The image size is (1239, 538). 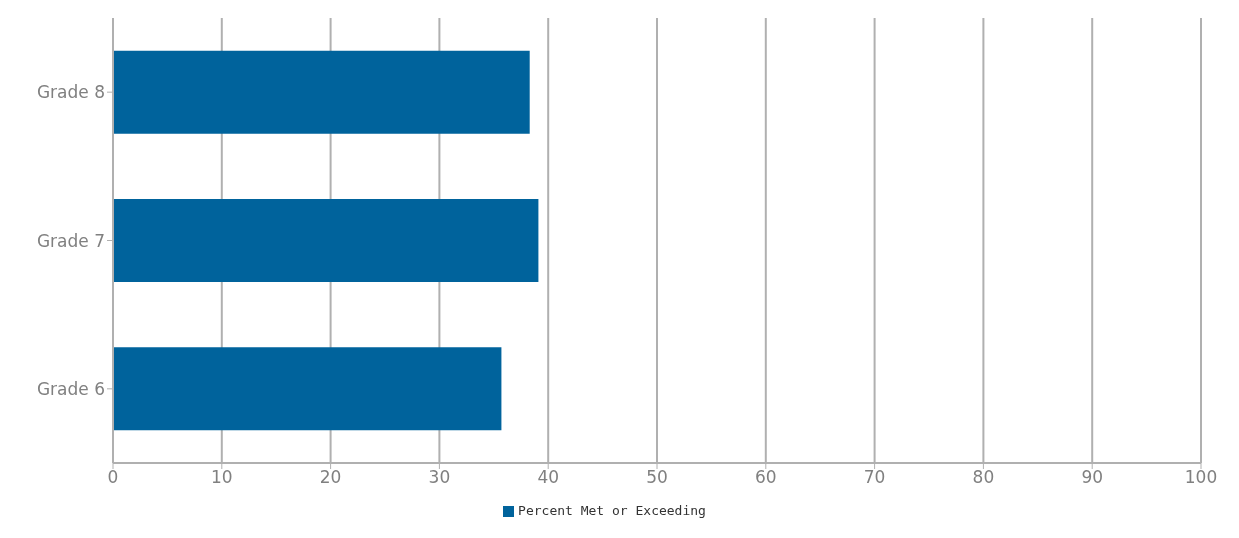 I want to click on y-tick-label: Grade 8, so click(x=70, y=92).